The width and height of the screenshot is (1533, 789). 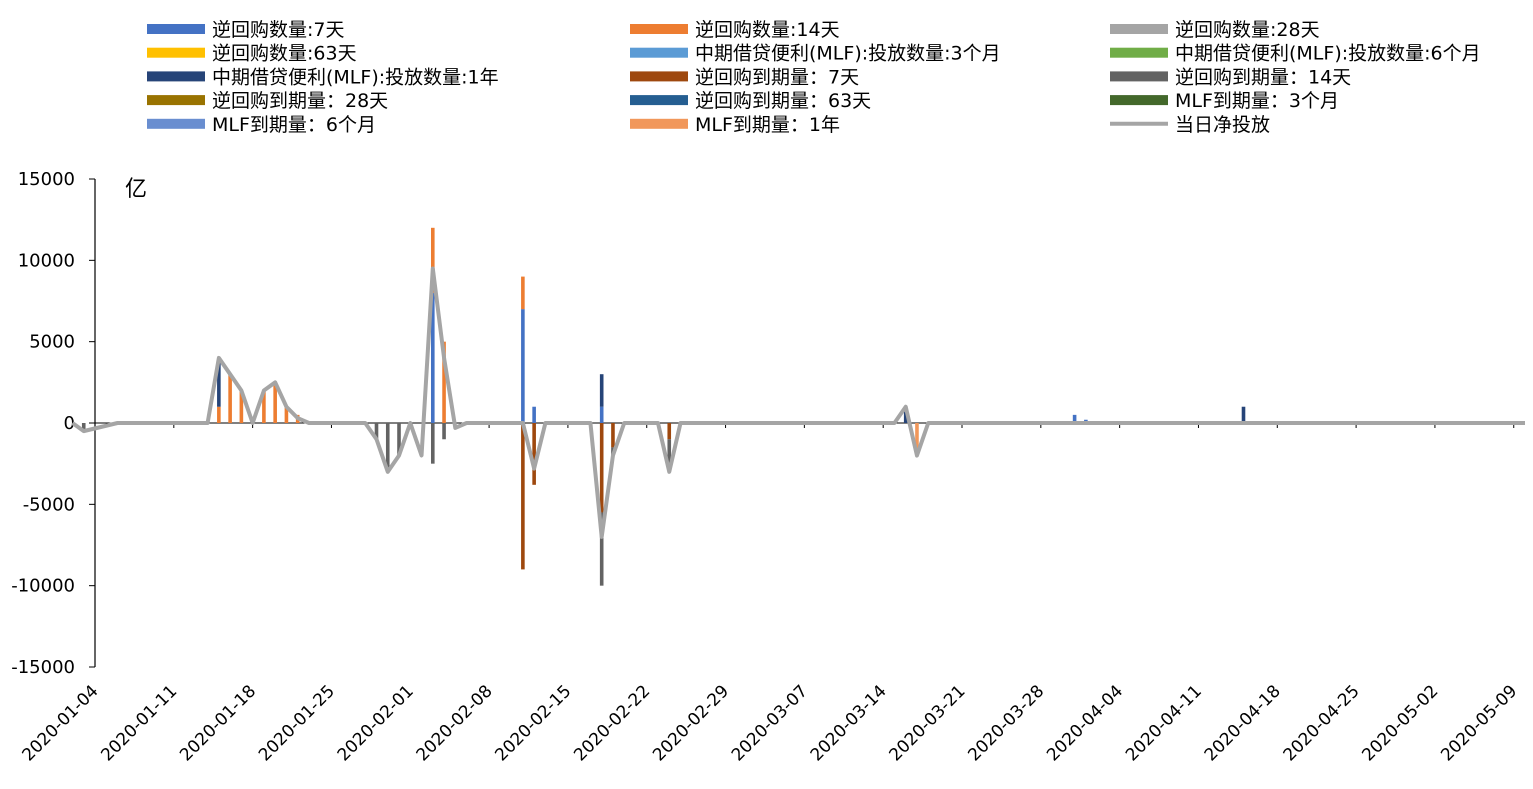 I want to click on legend-item: MLF到期量：3个月, so click(x=1224, y=101).